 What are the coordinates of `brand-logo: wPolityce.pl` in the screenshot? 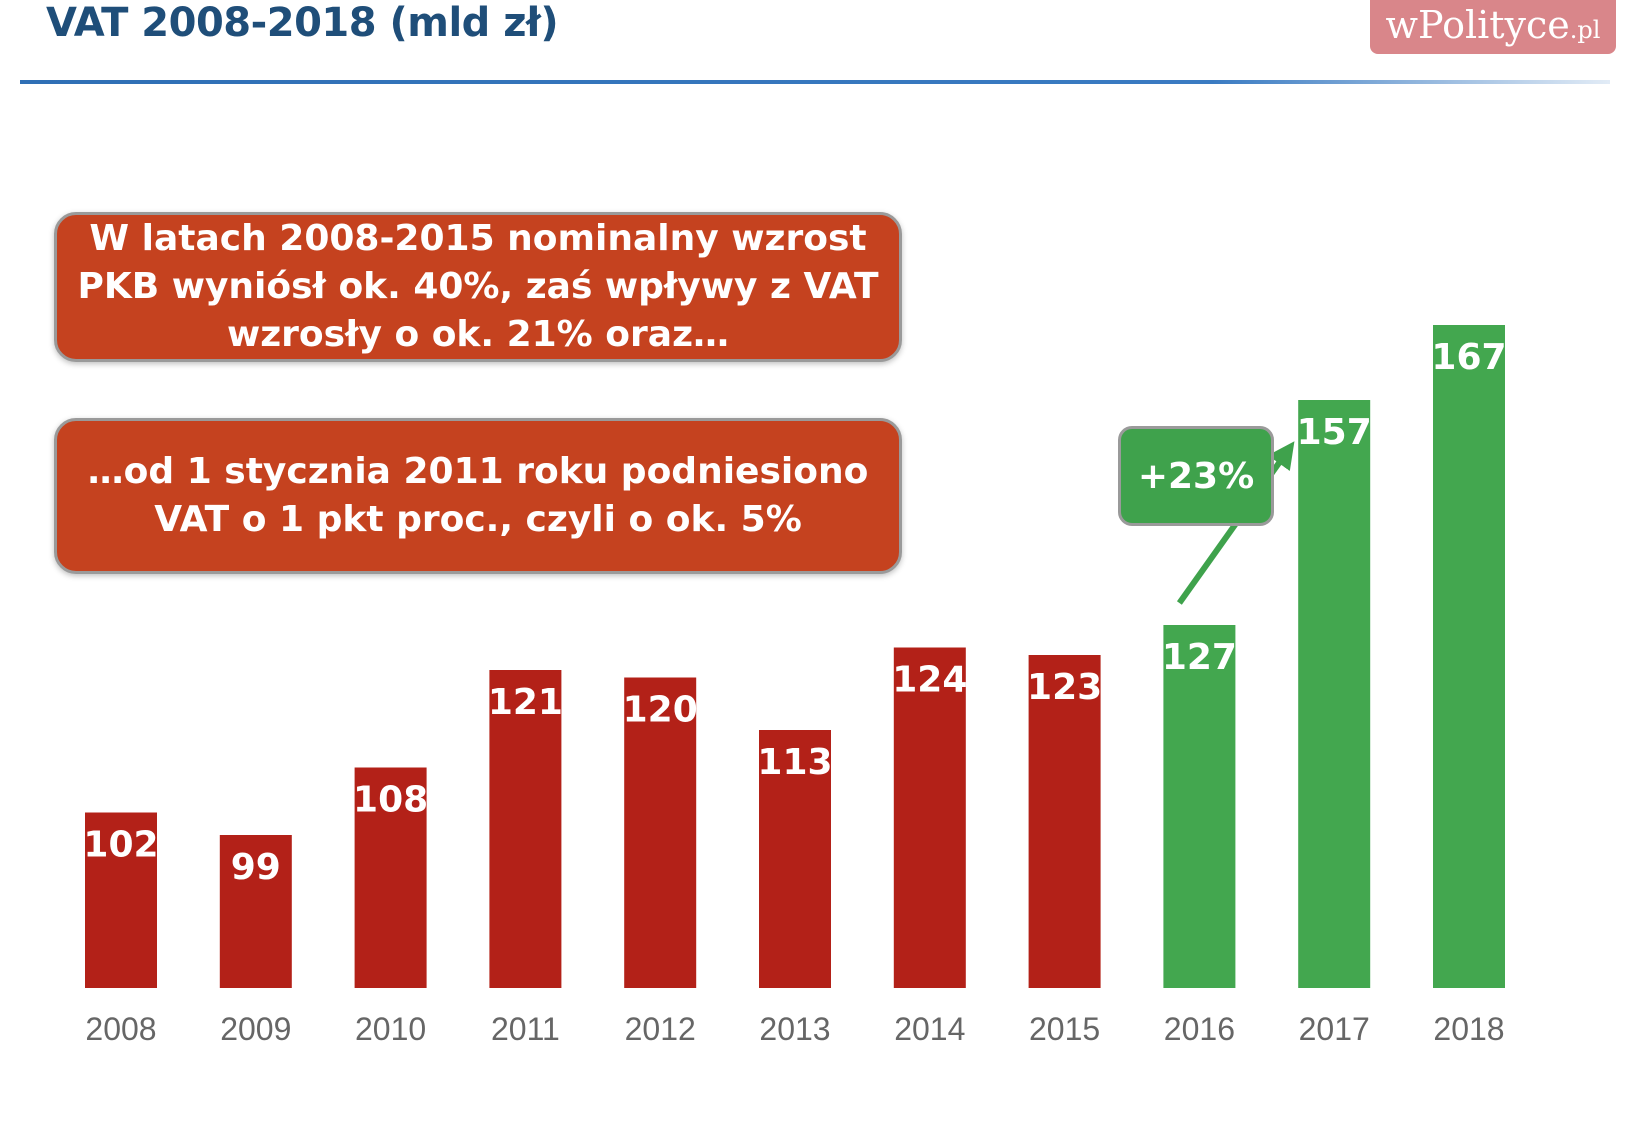 It's located at (1493, 27).